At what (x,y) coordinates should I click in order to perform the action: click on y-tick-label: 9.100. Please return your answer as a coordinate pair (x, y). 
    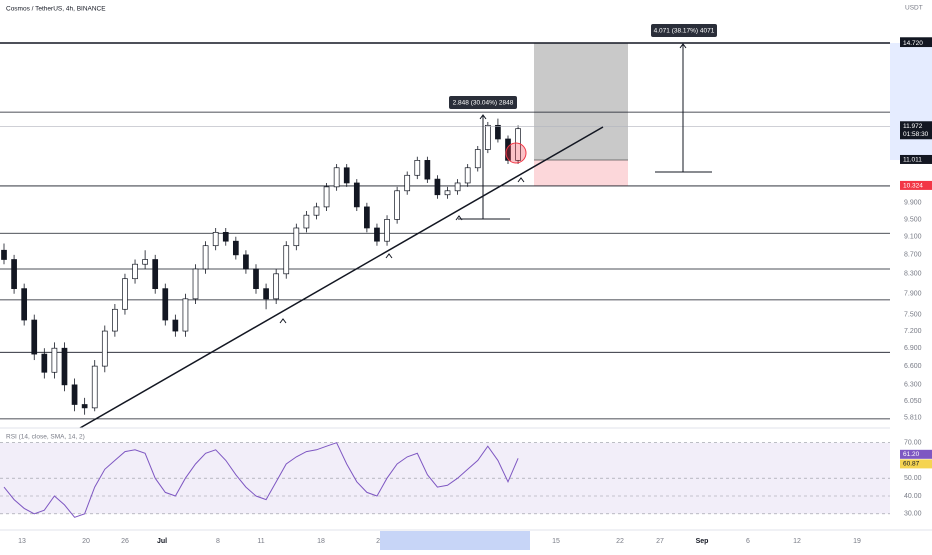
    Looking at the image, I should click on (913, 237).